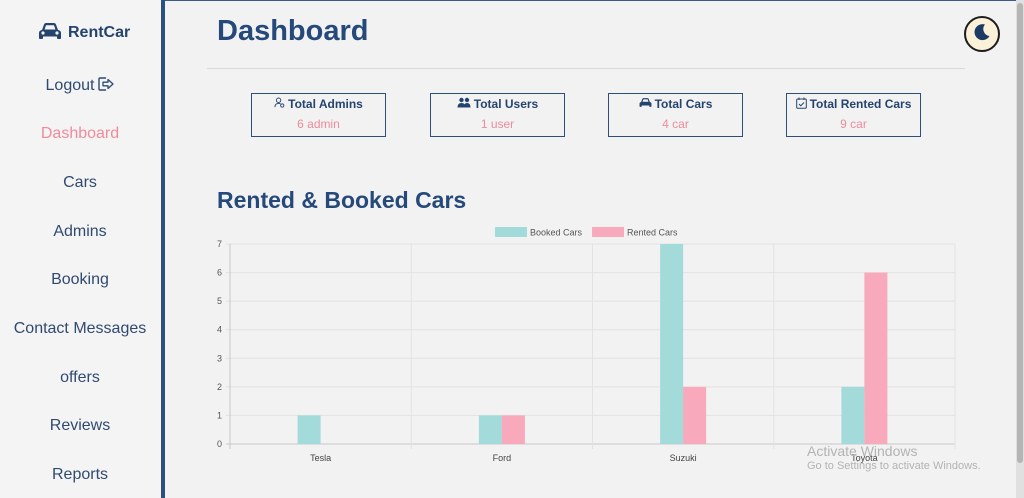 This screenshot has height=498, width=1024. I want to click on sidebar-item-dashboard: Dashboard, so click(80, 134).